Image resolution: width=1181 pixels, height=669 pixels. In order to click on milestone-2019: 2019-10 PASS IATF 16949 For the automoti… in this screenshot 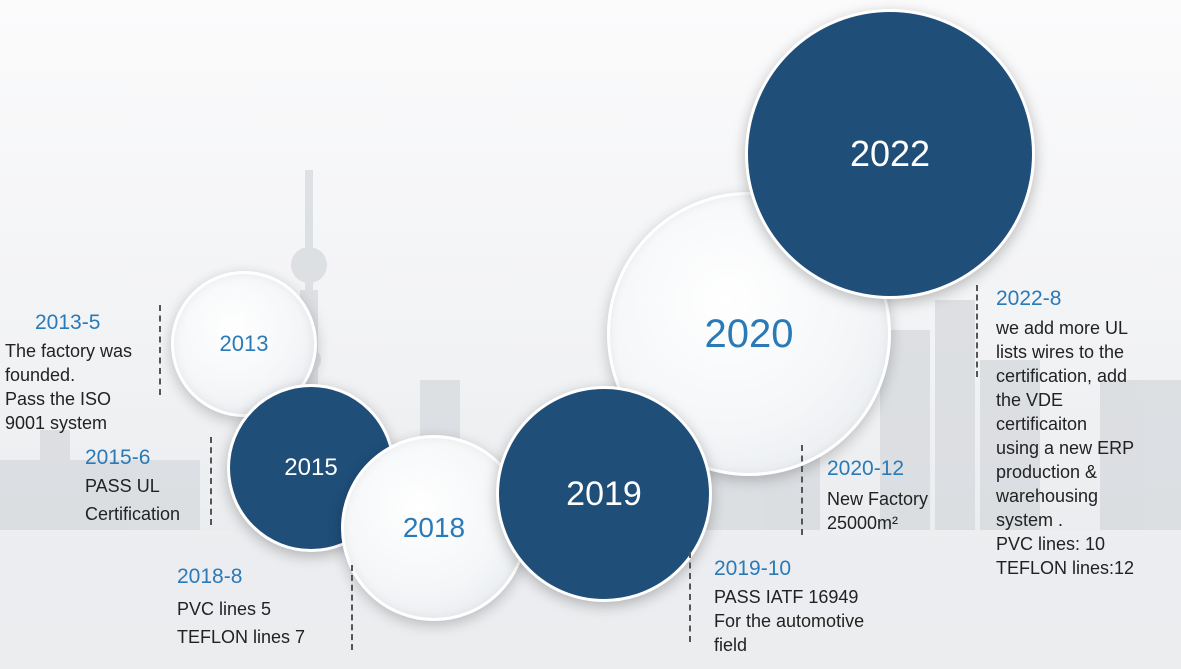, I will do `click(814, 607)`.